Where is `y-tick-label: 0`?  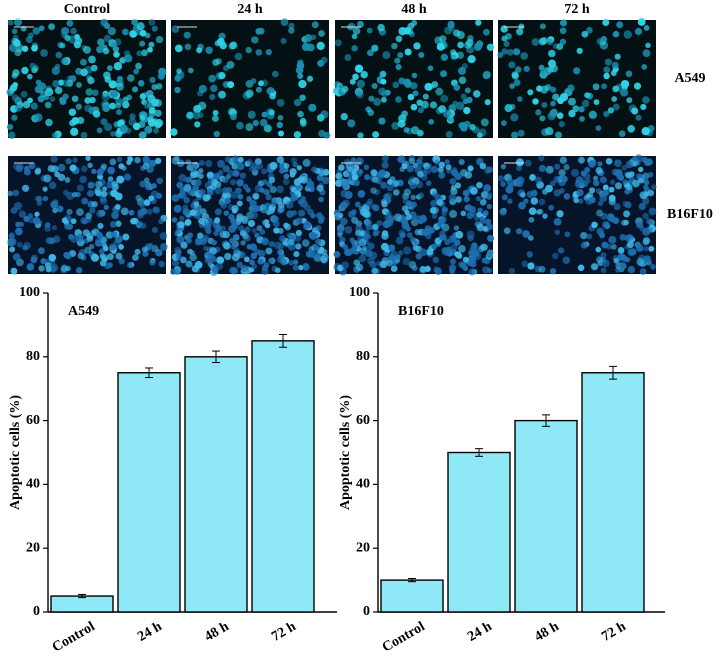
y-tick-label: 0 is located at coordinates (36, 611).